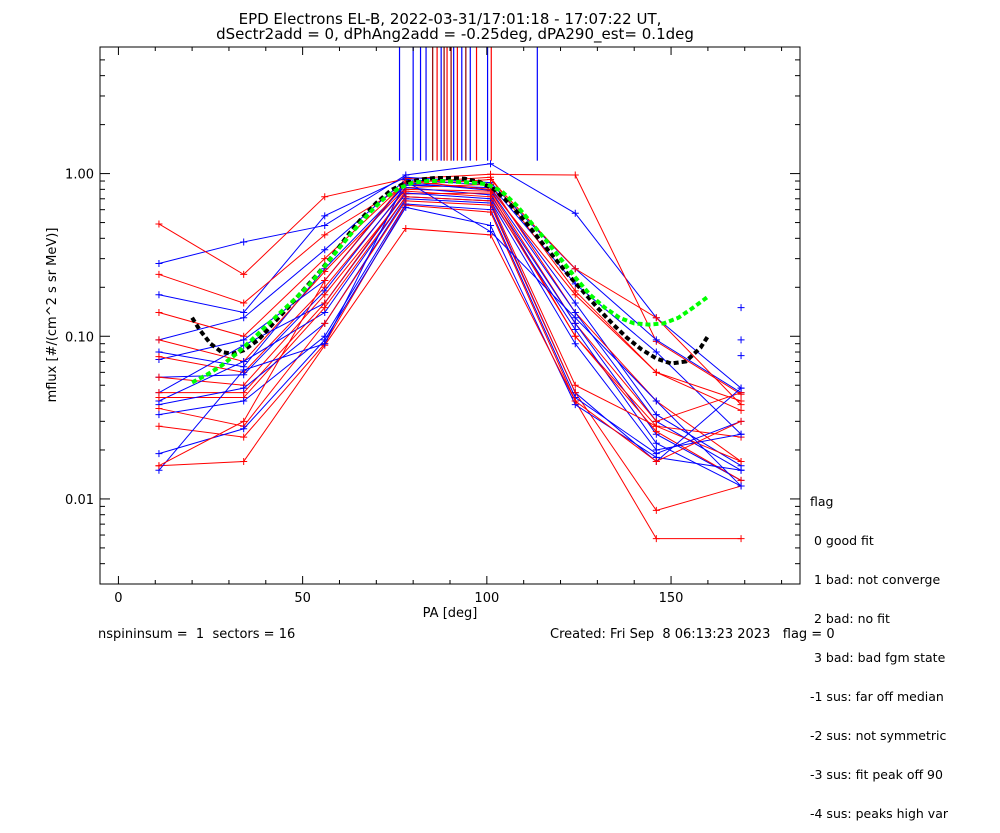 Image resolution: width=1000 pixels, height=833 pixels. What do you see at coordinates (879, 813) in the screenshot?
I see `flag-legend-item-7: -4 sus: peaks high var` at bounding box center [879, 813].